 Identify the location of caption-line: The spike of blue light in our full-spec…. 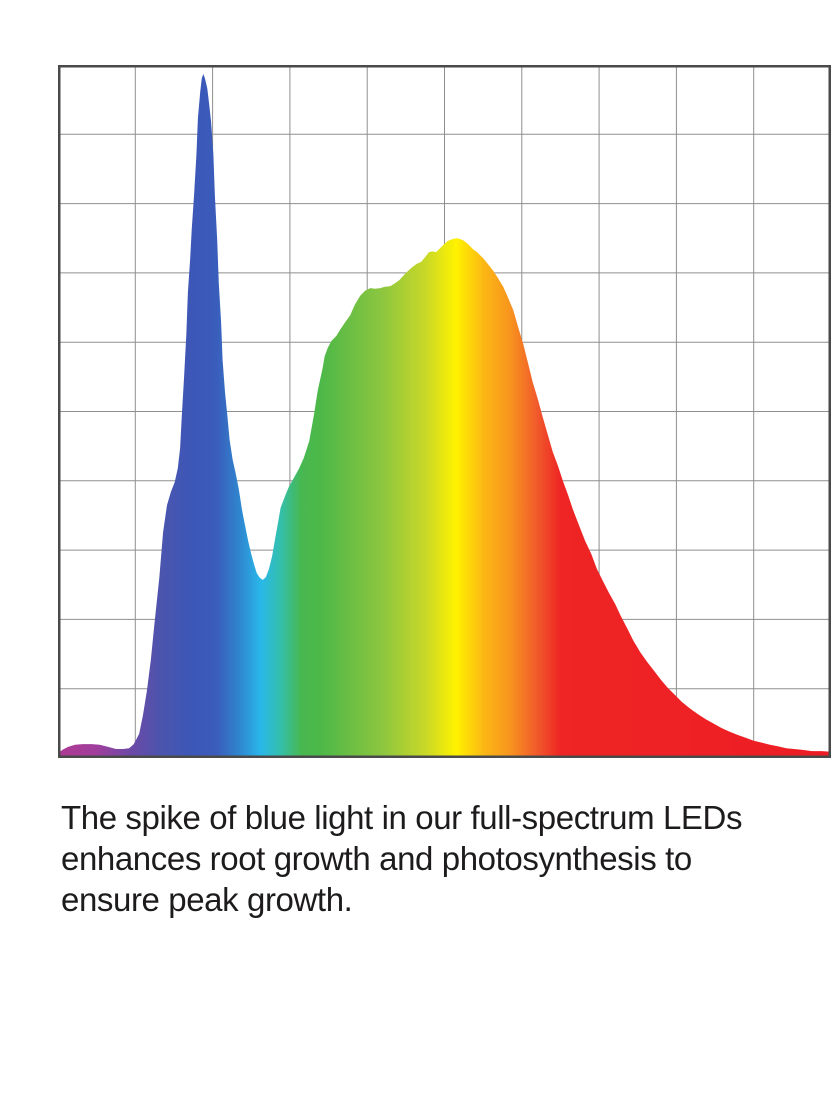
(402, 817).